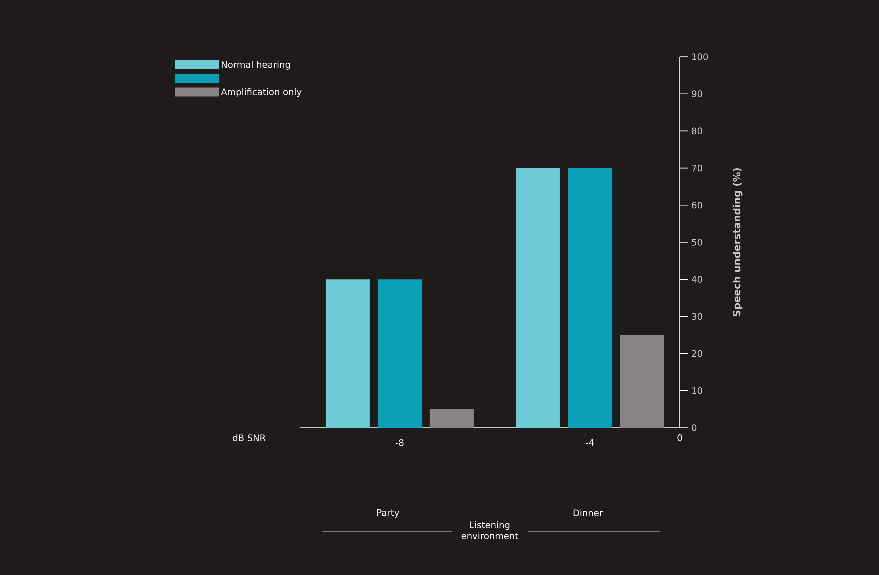 Image resolution: width=879 pixels, height=575 pixels. I want to click on x-tick-label: -8, so click(400, 443).